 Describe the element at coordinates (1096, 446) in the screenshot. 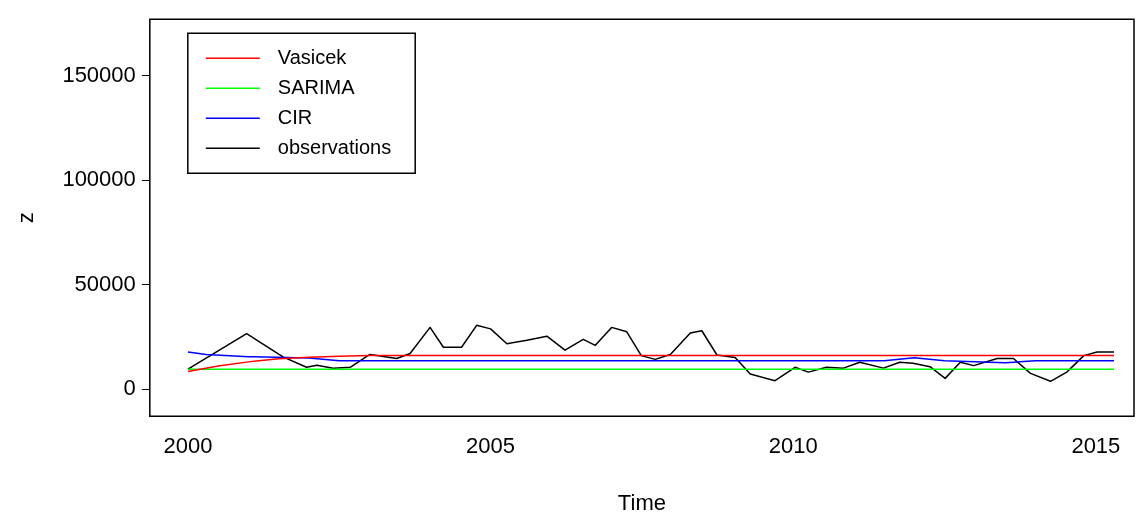

I see `x-tick-label: 2015` at that location.